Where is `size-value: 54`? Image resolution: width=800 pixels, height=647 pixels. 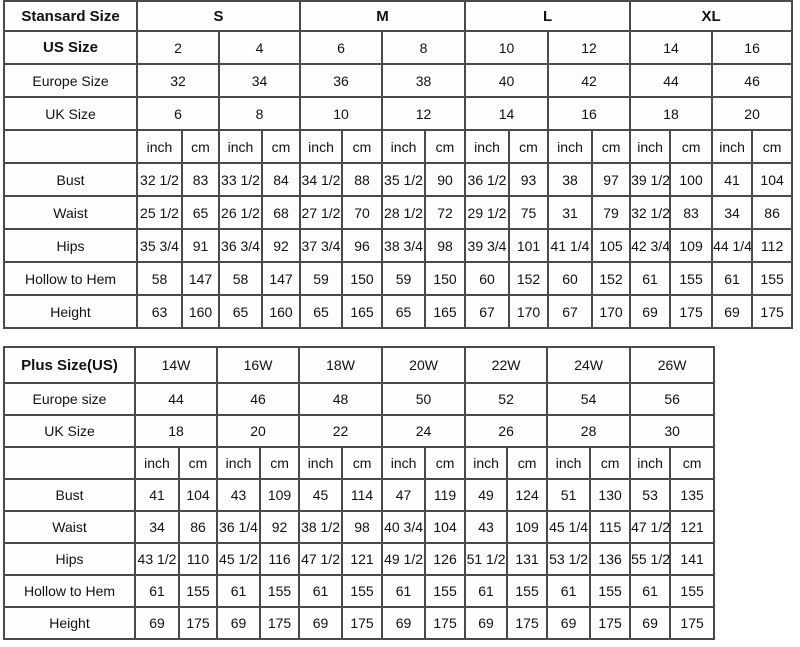 size-value: 54 is located at coordinates (589, 399).